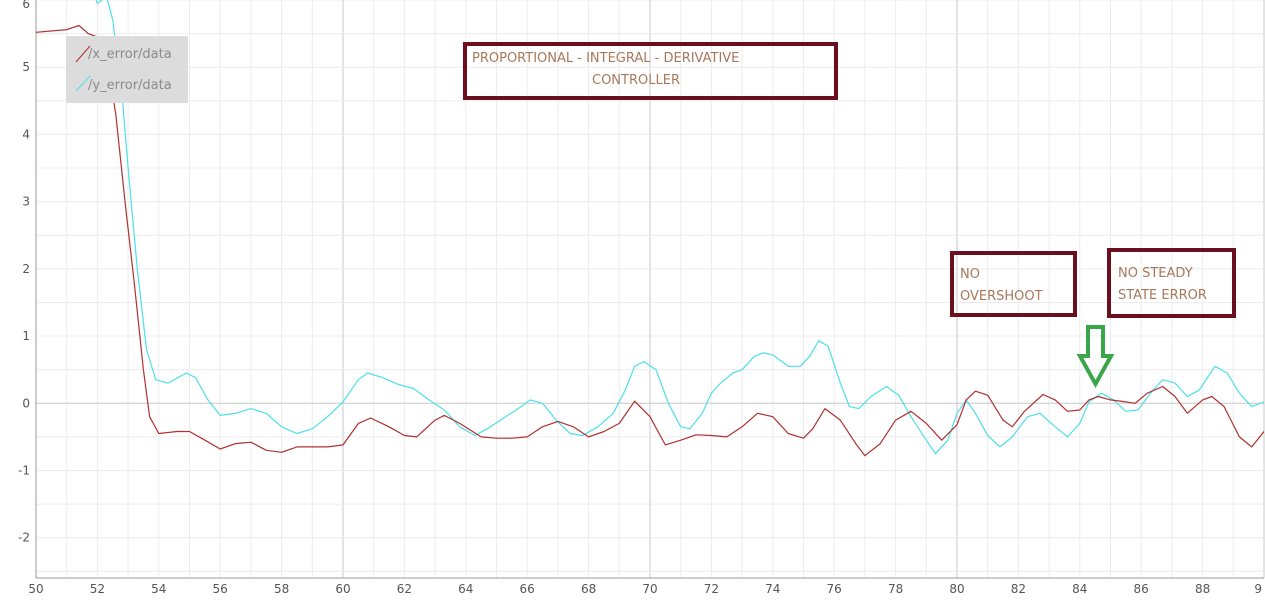 This screenshot has height=600, width=1265. Describe the element at coordinates (35, 589) in the screenshot. I see `x-tick-label: 50` at that location.